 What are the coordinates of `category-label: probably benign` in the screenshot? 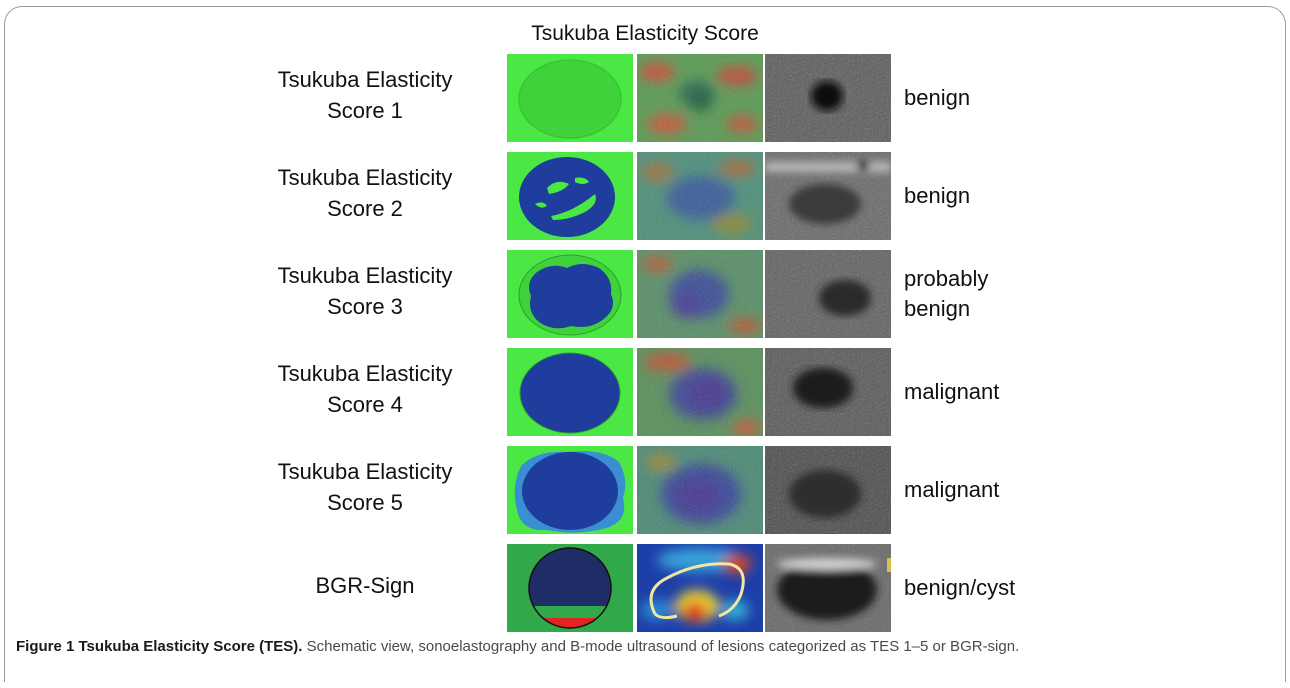 It's located at (946, 293).